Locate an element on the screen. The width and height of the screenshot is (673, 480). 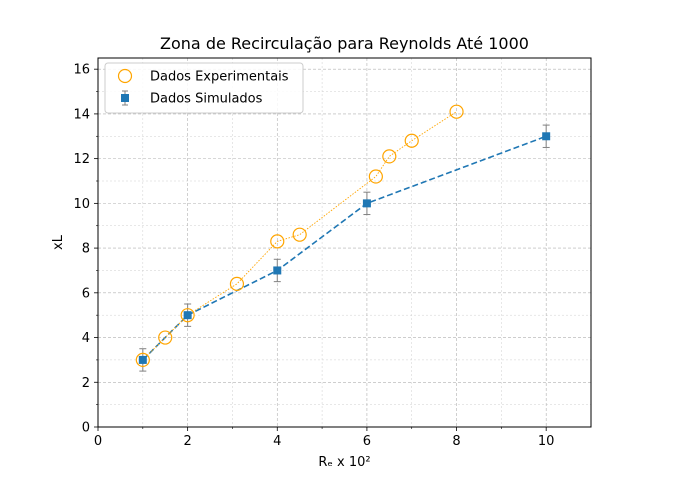
y-tick-label: 4 is located at coordinates (86, 338).